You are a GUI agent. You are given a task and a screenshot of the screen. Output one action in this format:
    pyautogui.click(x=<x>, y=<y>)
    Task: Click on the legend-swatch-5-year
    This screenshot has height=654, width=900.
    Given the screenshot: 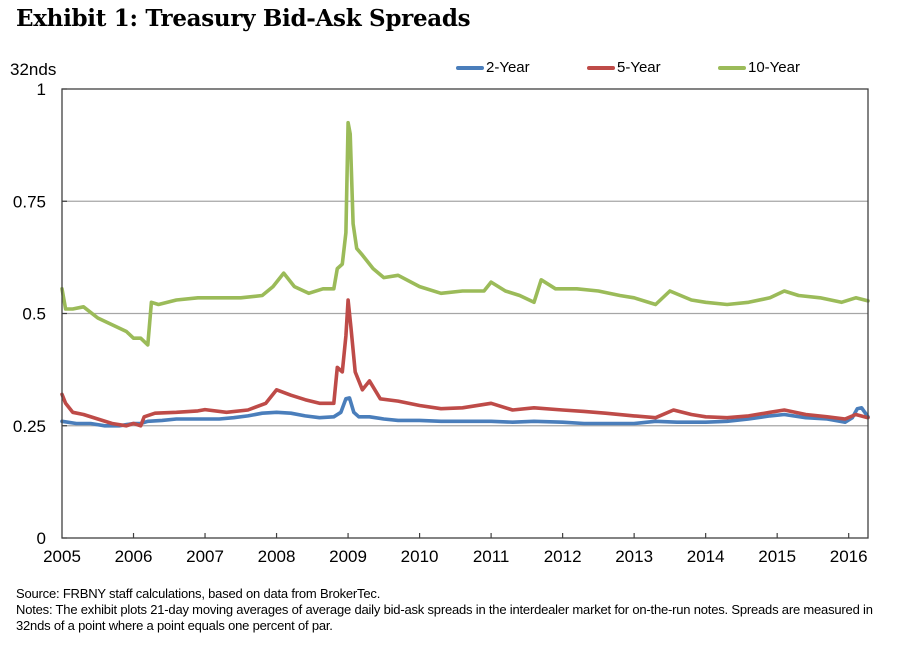 What is the action you would take?
    pyautogui.click(x=601, y=67)
    